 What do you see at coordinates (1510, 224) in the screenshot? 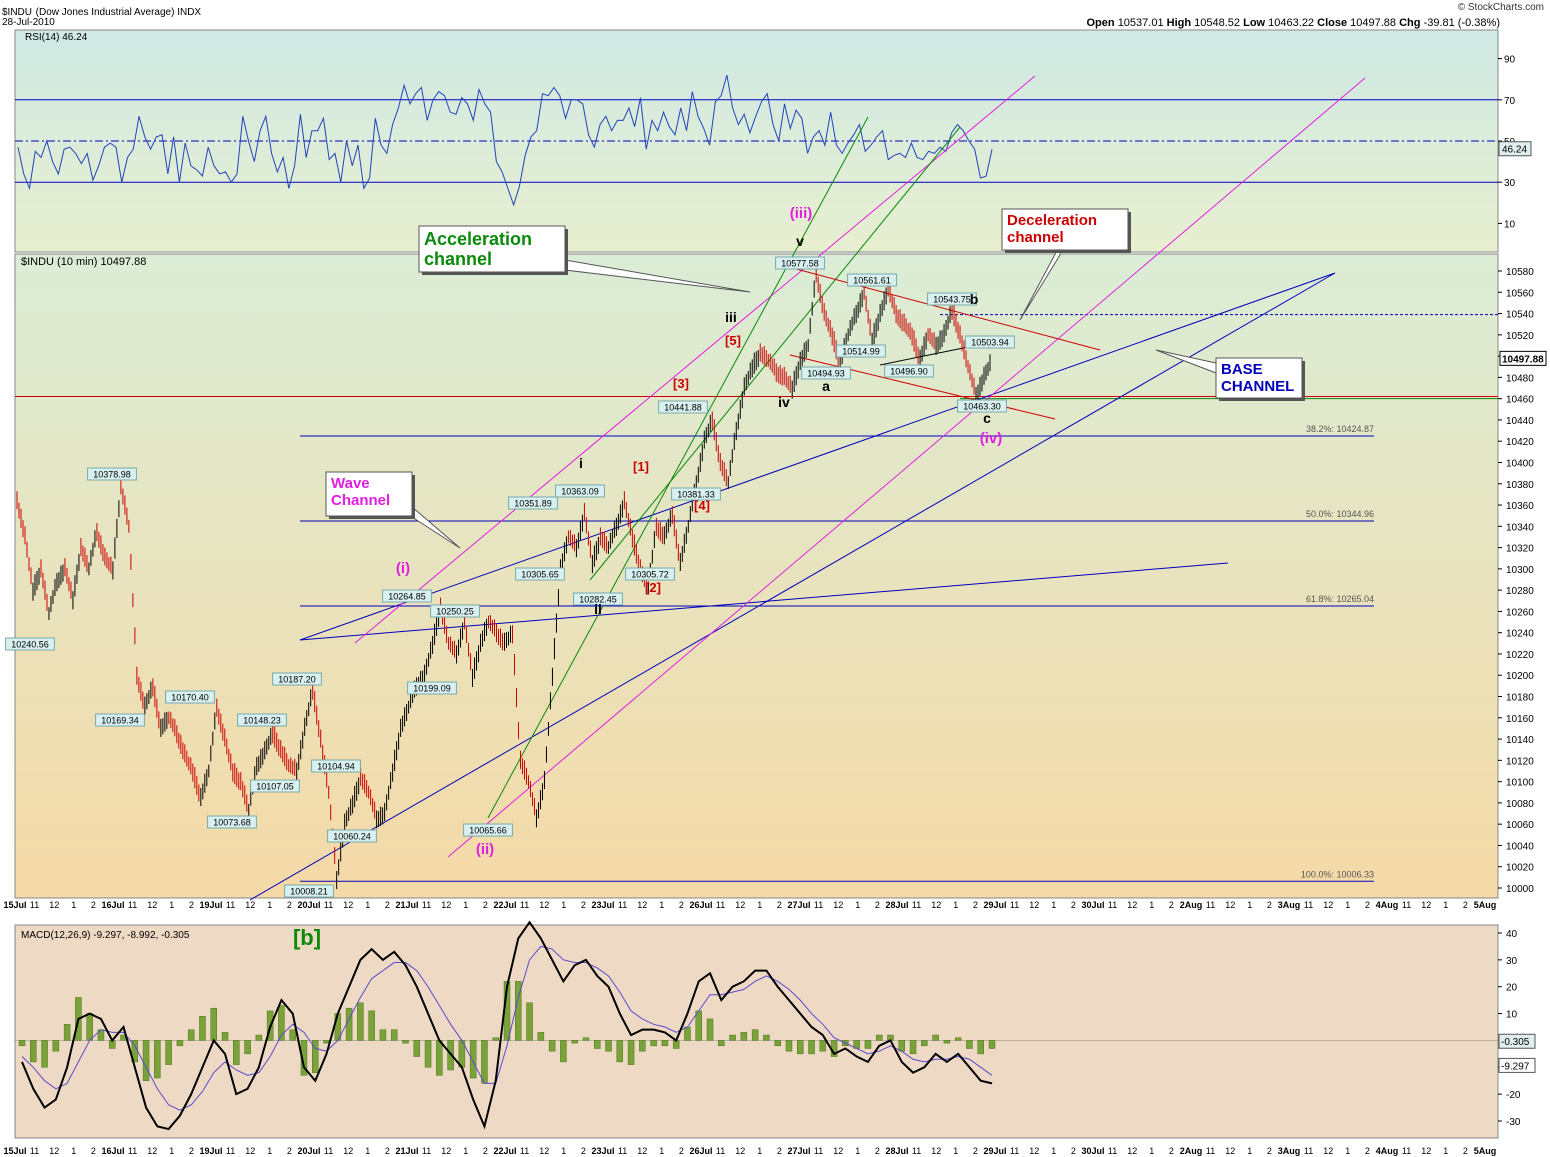
I see `rsi-tick-label: 10` at bounding box center [1510, 224].